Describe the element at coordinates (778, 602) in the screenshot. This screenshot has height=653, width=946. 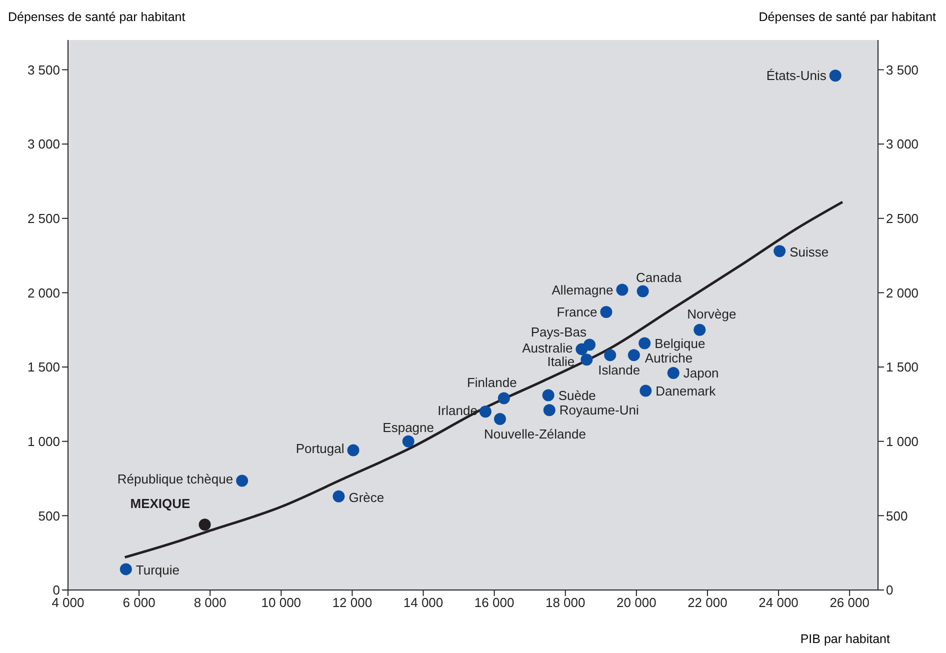
I see `x-tick-label: 24 000` at that location.